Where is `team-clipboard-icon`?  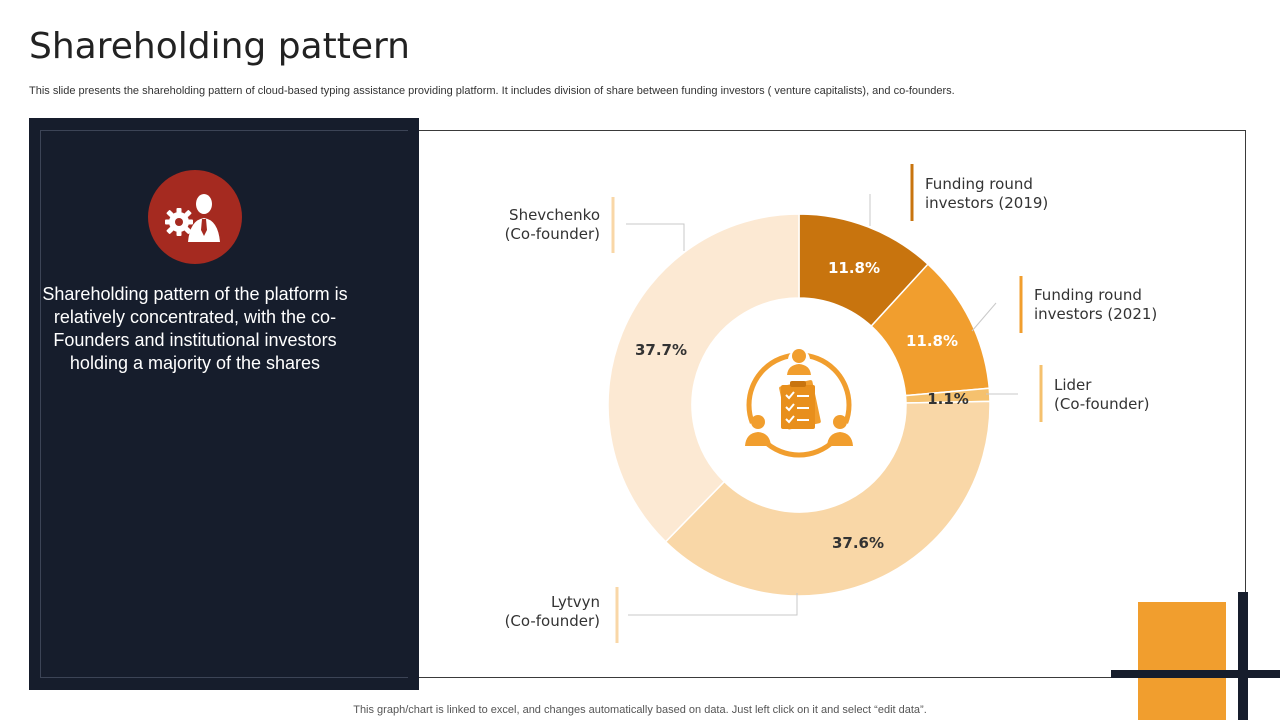
team-clipboard-icon is located at coordinates (799, 403).